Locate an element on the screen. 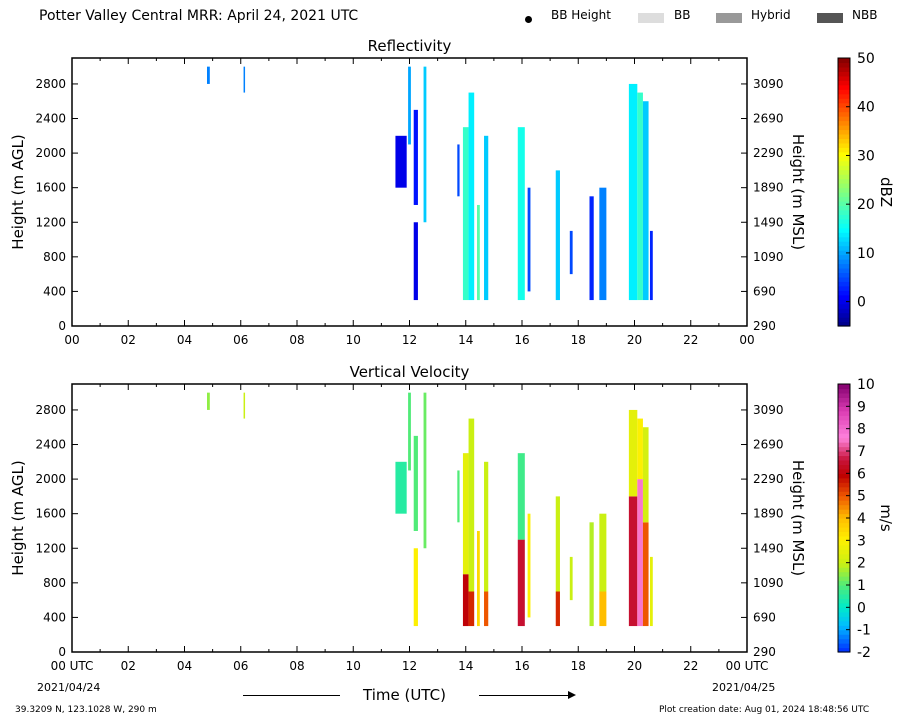 This screenshot has height=725, width=900. time-arrow-left is located at coordinates (291, 695).